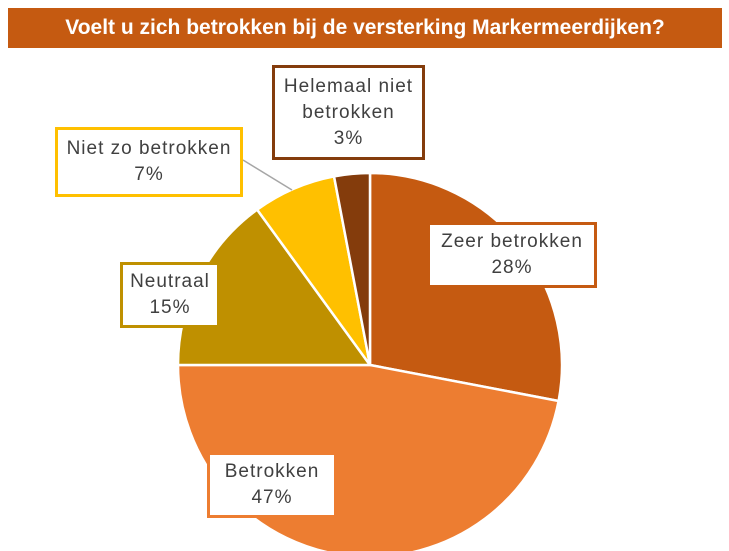  I want to click on label-value: 7%, so click(149, 174).